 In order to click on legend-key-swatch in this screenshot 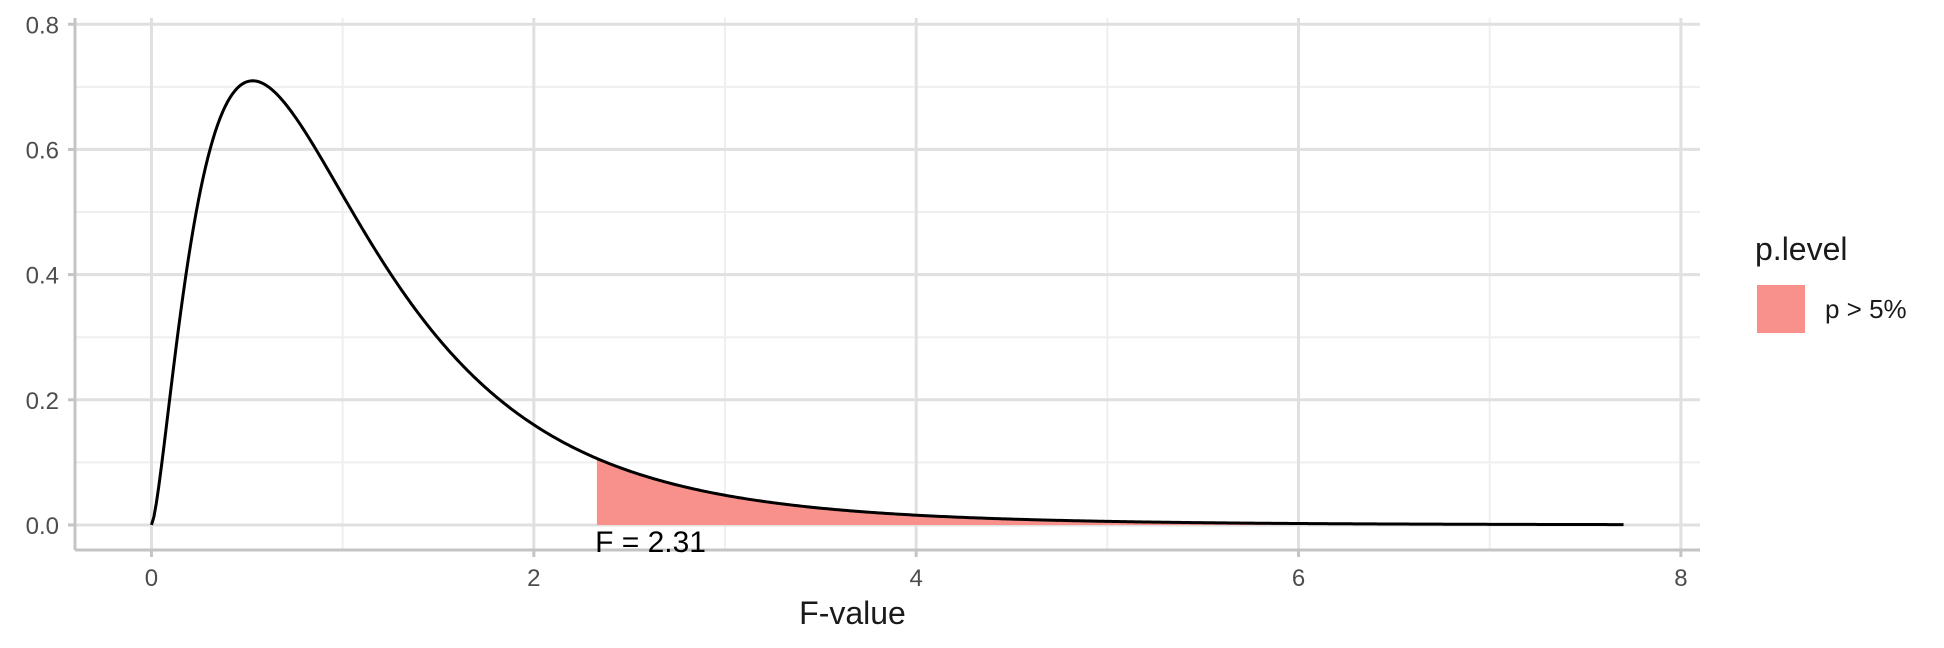, I will do `click(1781, 309)`.